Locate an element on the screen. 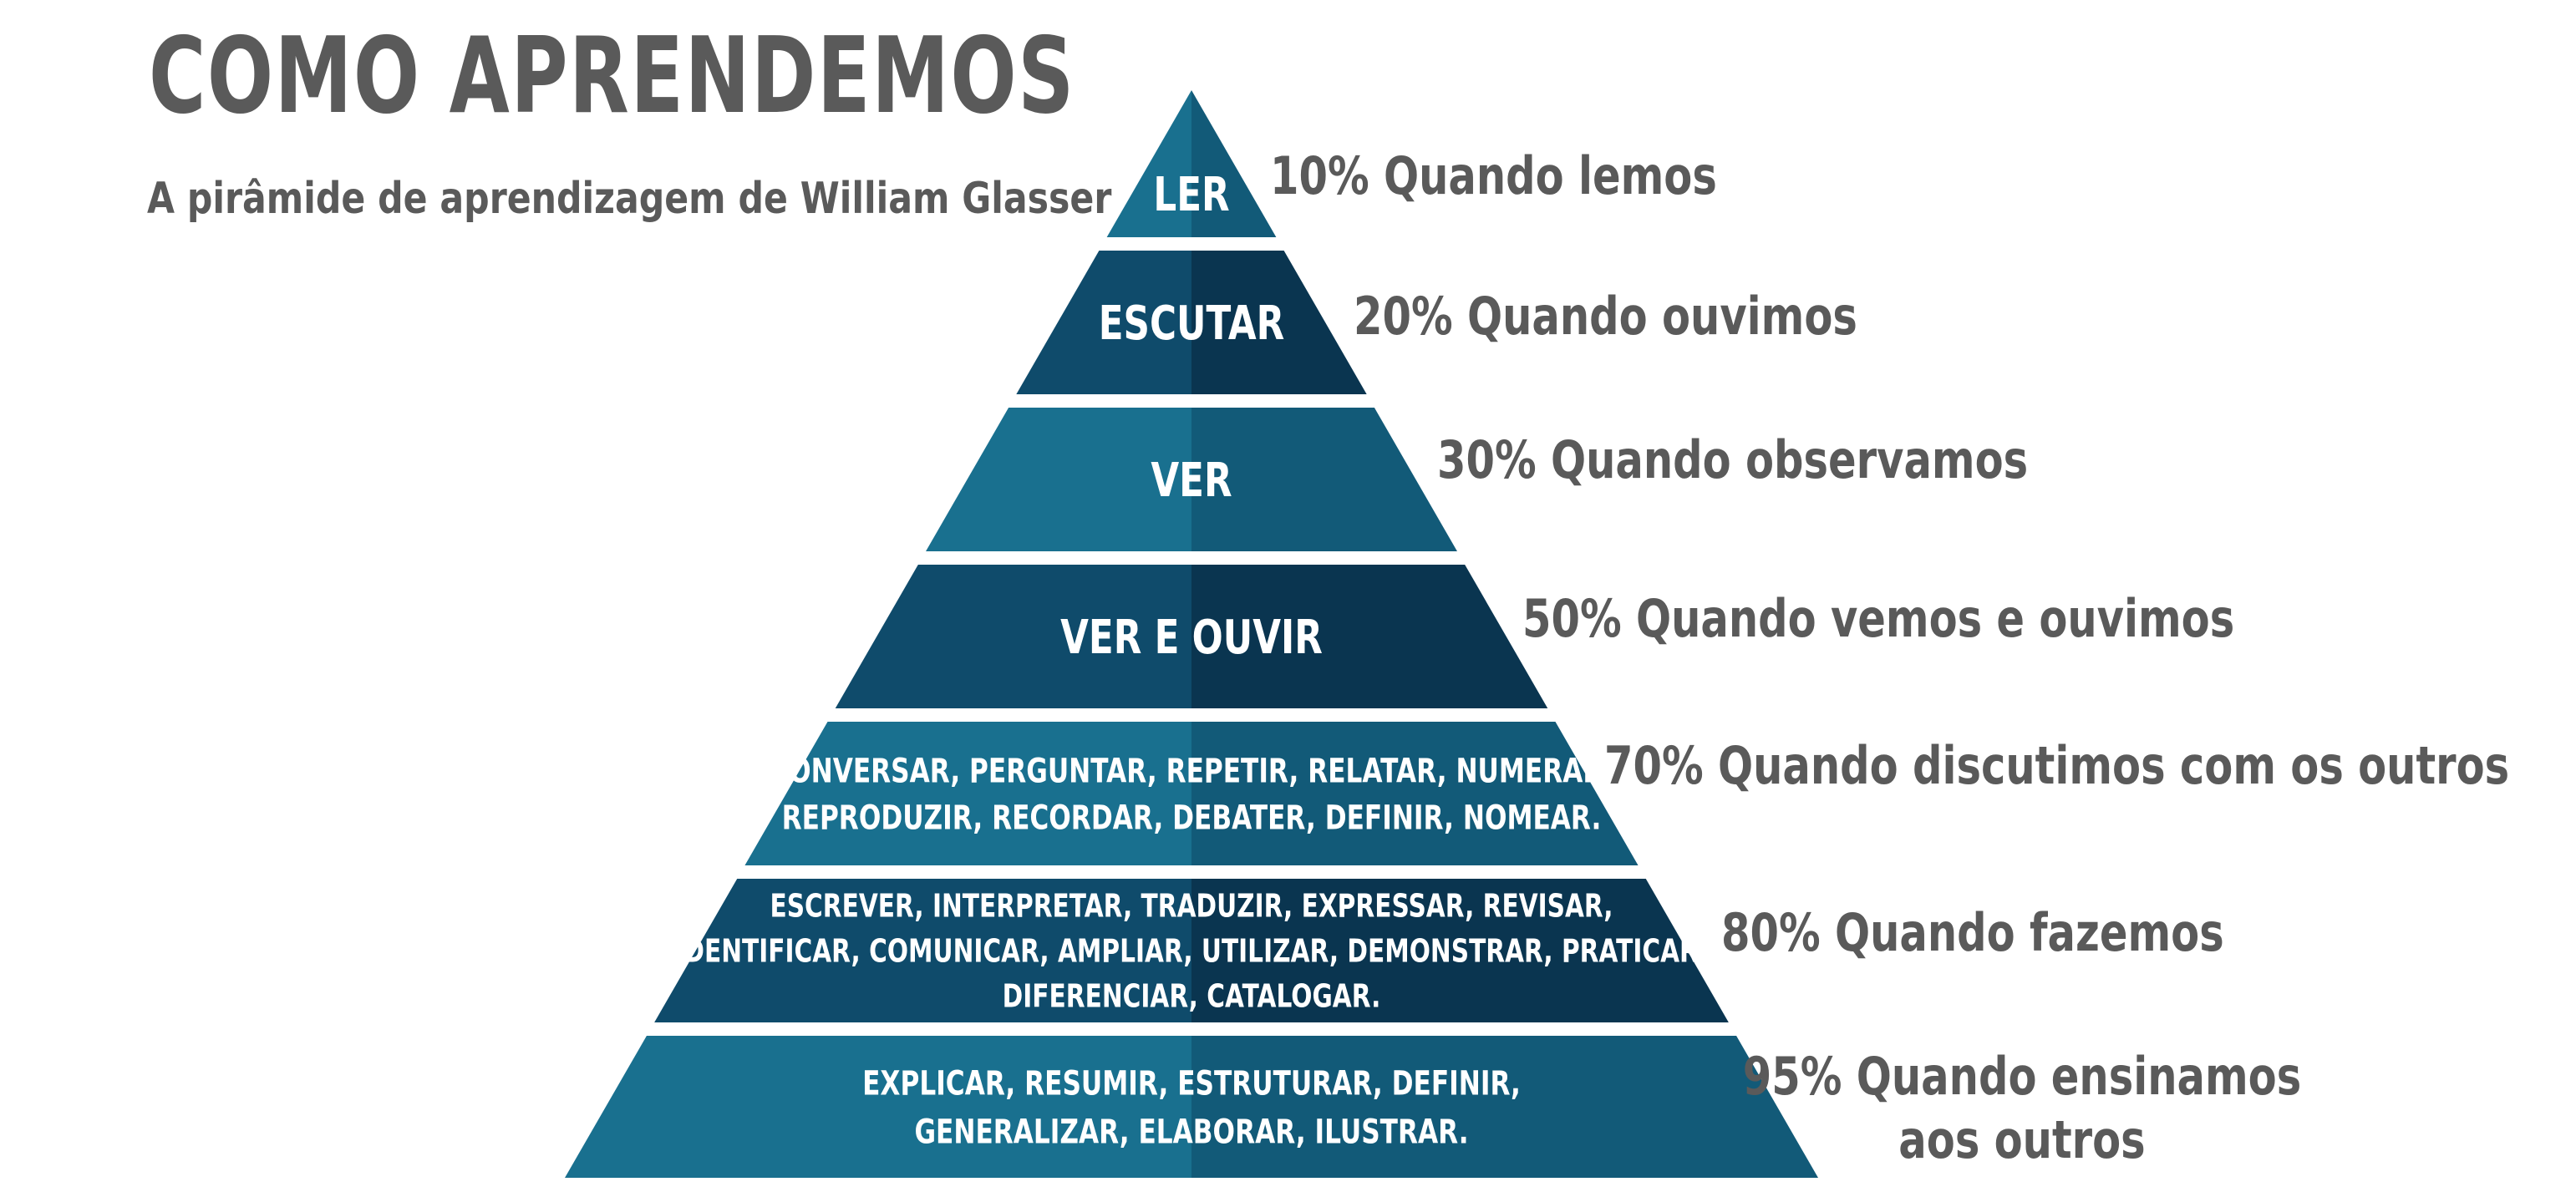  pyramid-tier-3: VER is located at coordinates (1191, 479).